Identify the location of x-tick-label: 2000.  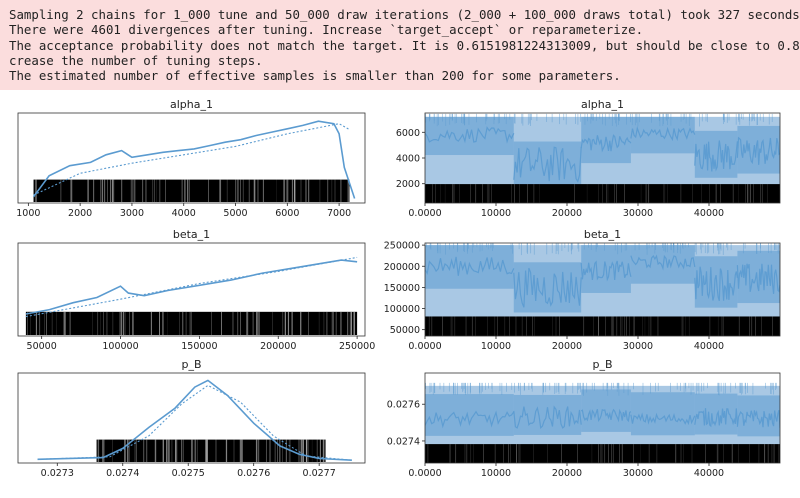
(80, 213).